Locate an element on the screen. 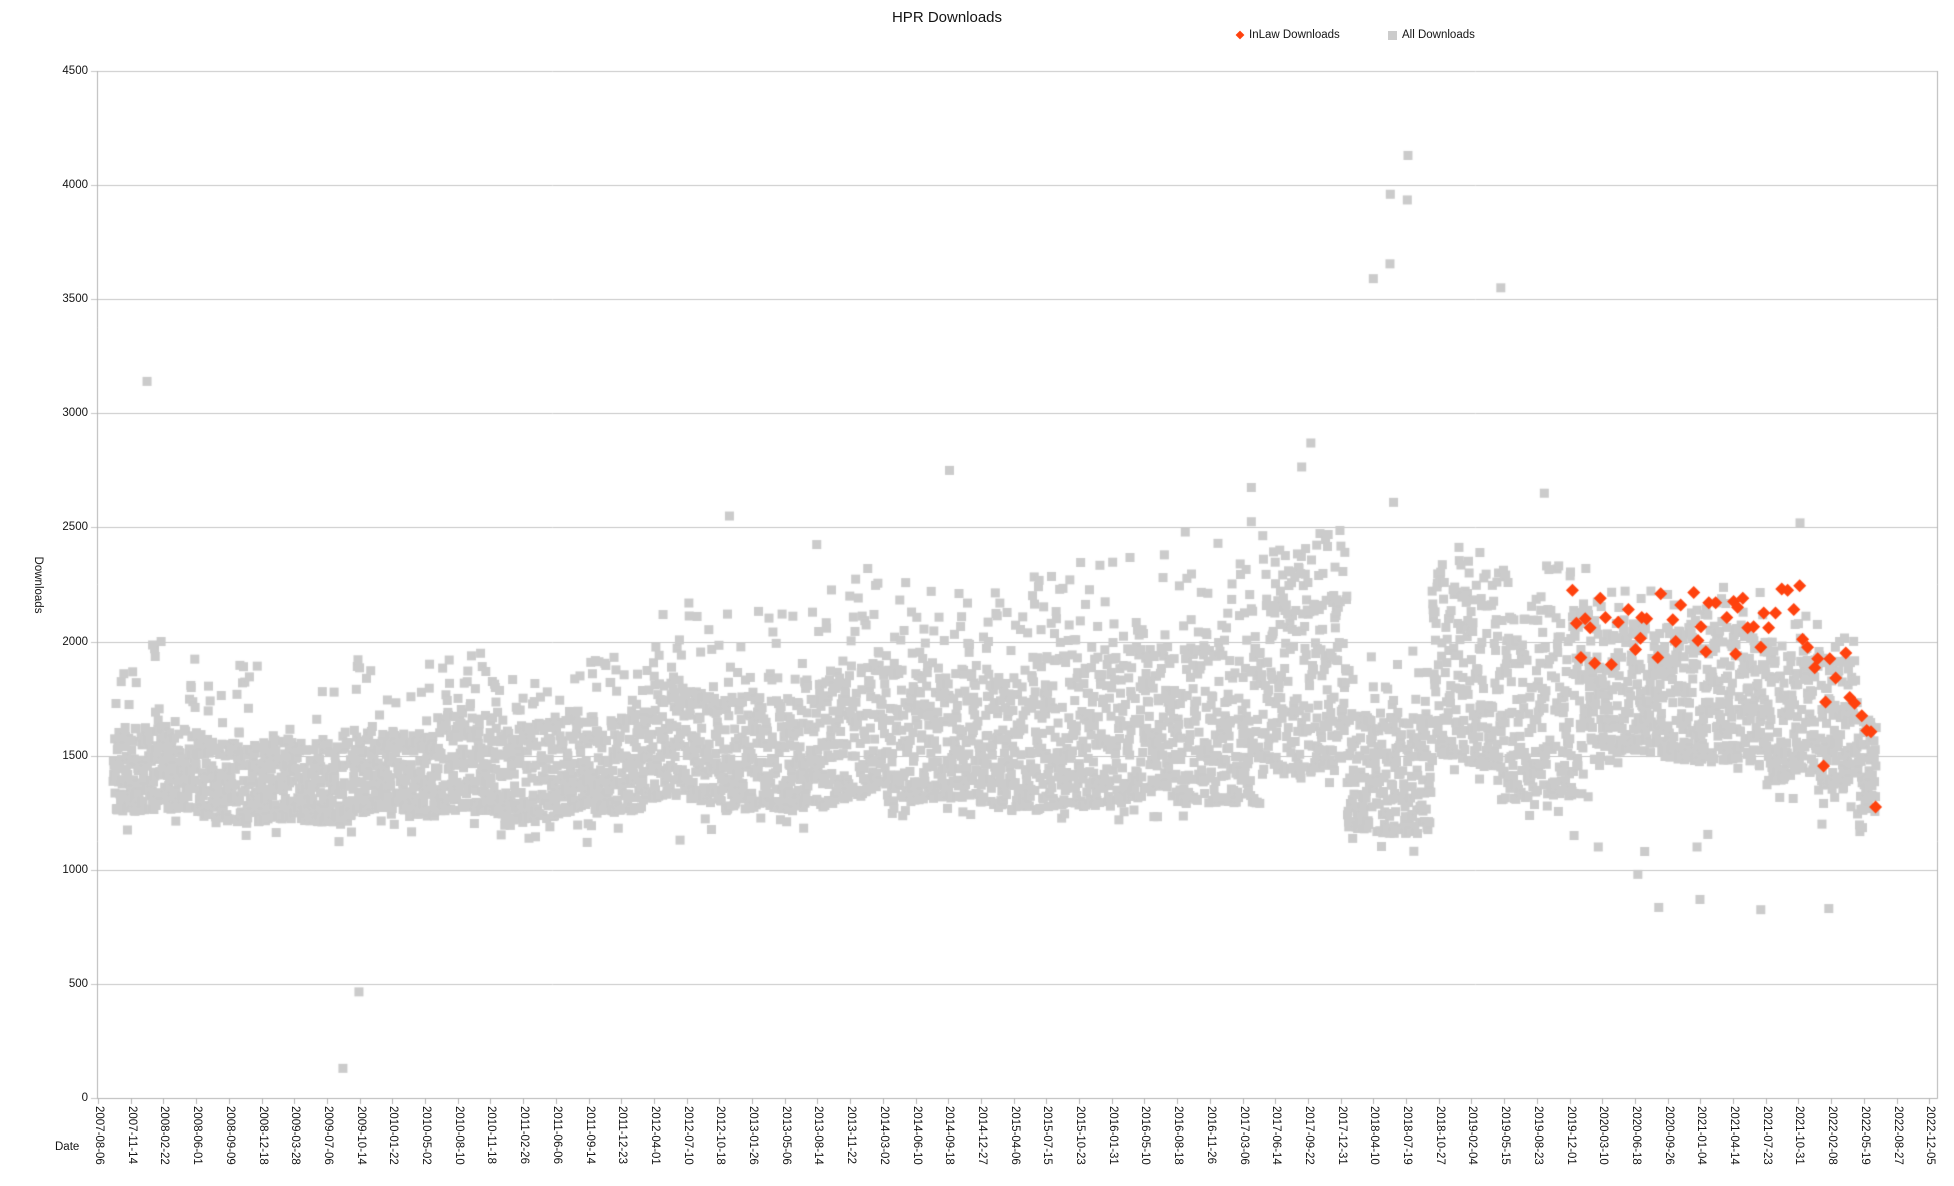 This screenshot has width=1954, height=1186. x-tick-label: 2010-11-18 is located at coordinates (490, 1135).